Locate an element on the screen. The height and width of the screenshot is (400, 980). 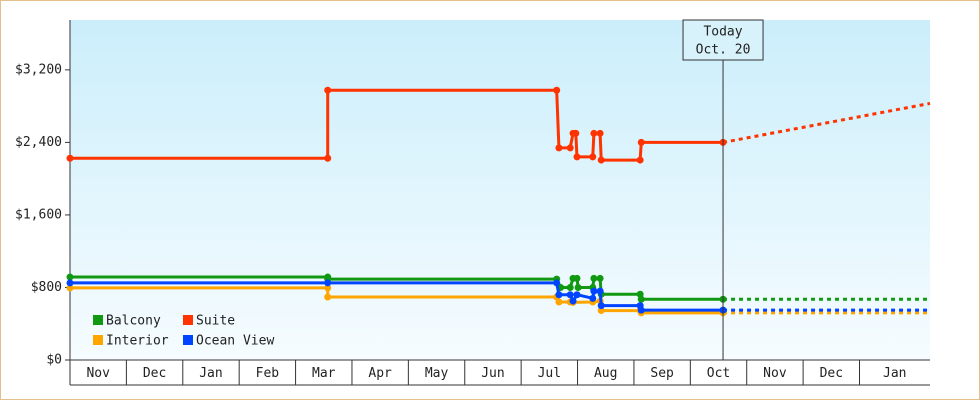
today-label: Today is located at coordinates (722, 32).